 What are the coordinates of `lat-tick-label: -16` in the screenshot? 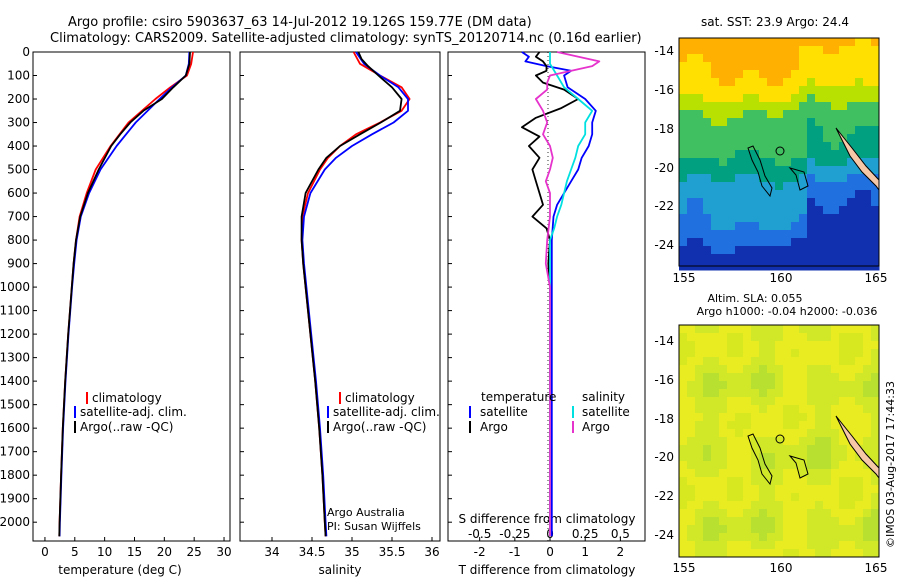 It's located at (664, 380).